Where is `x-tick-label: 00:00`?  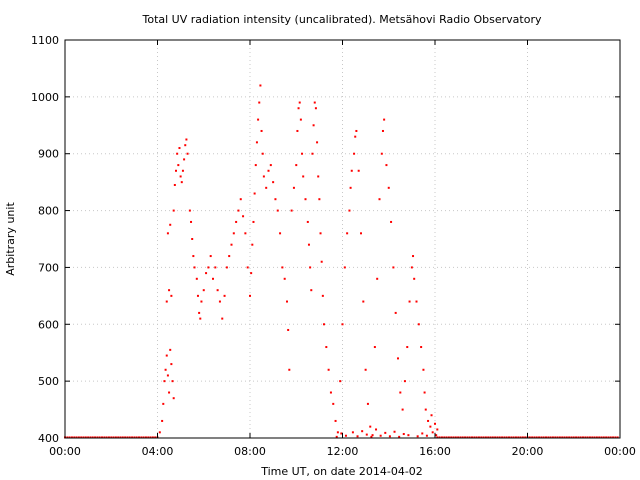 x-tick-label: 00:00 is located at coordinates (620, 451).